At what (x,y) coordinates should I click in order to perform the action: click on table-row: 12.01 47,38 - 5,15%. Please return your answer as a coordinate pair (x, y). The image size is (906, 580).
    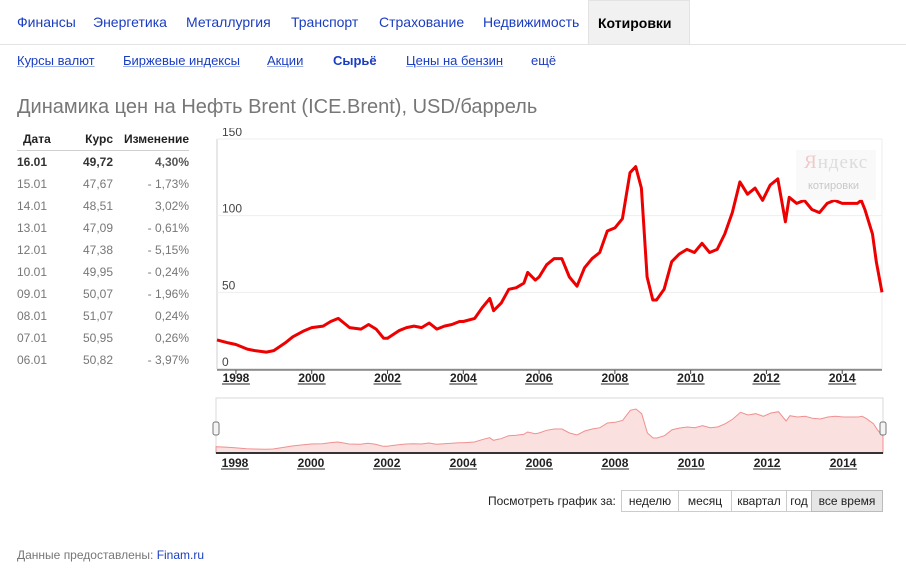
    Looking at the image, I should click on (103, 250).